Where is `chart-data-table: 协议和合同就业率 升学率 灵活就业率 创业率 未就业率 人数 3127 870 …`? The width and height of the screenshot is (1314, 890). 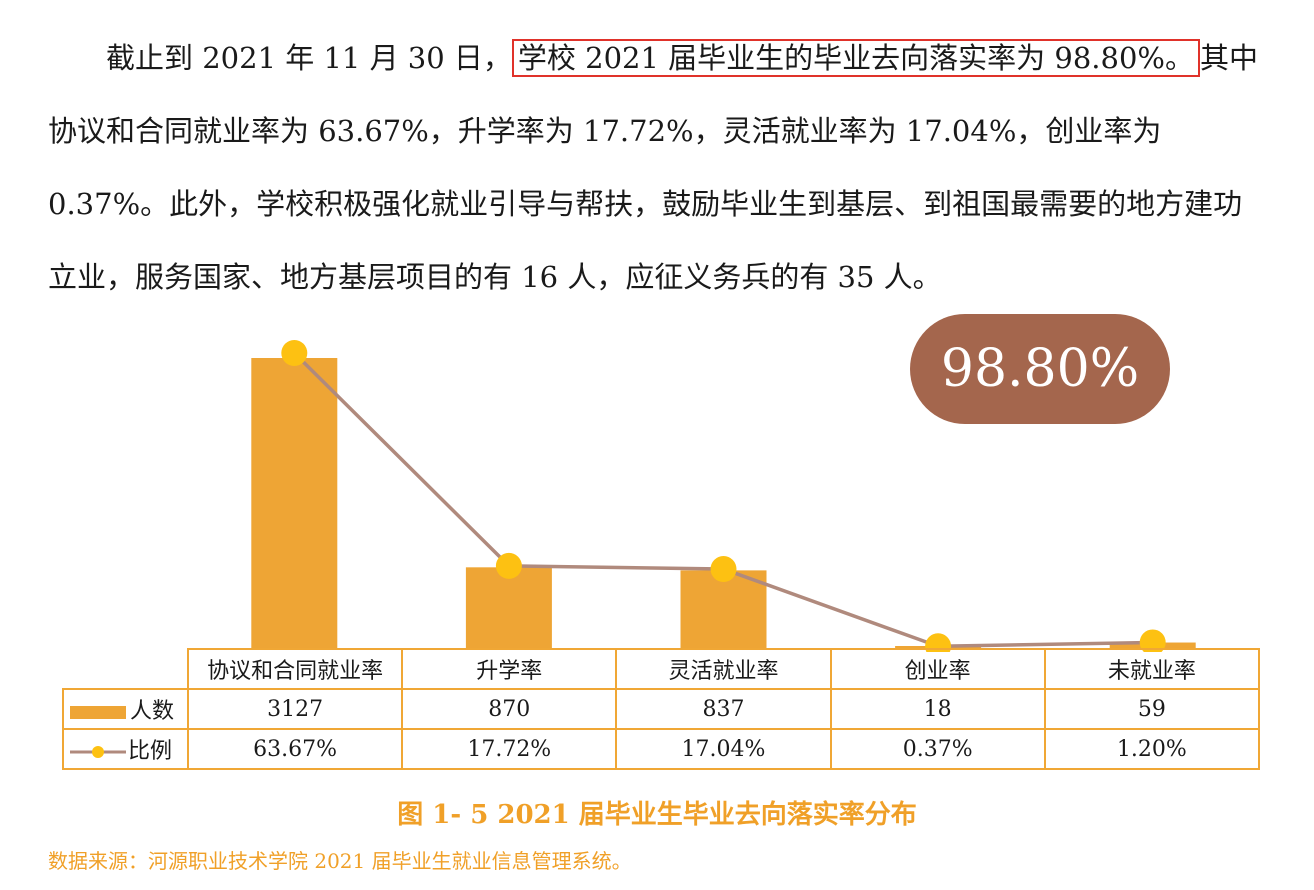
chart-data-table: 协议和合同就业率 升学率 灵活就业率 创业率 未就业率 人数 3127 870 … is located at coordinates (661, 709).